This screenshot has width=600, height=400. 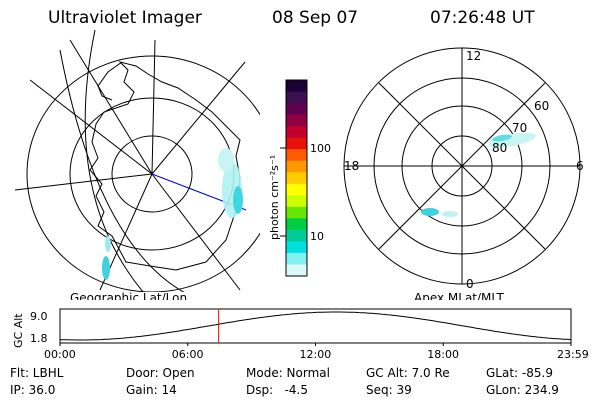 What do you see at coordinates (288, 373) in the screenshot?
I see `info-mode: Mode: Normal` at bounding box center [288, 373].